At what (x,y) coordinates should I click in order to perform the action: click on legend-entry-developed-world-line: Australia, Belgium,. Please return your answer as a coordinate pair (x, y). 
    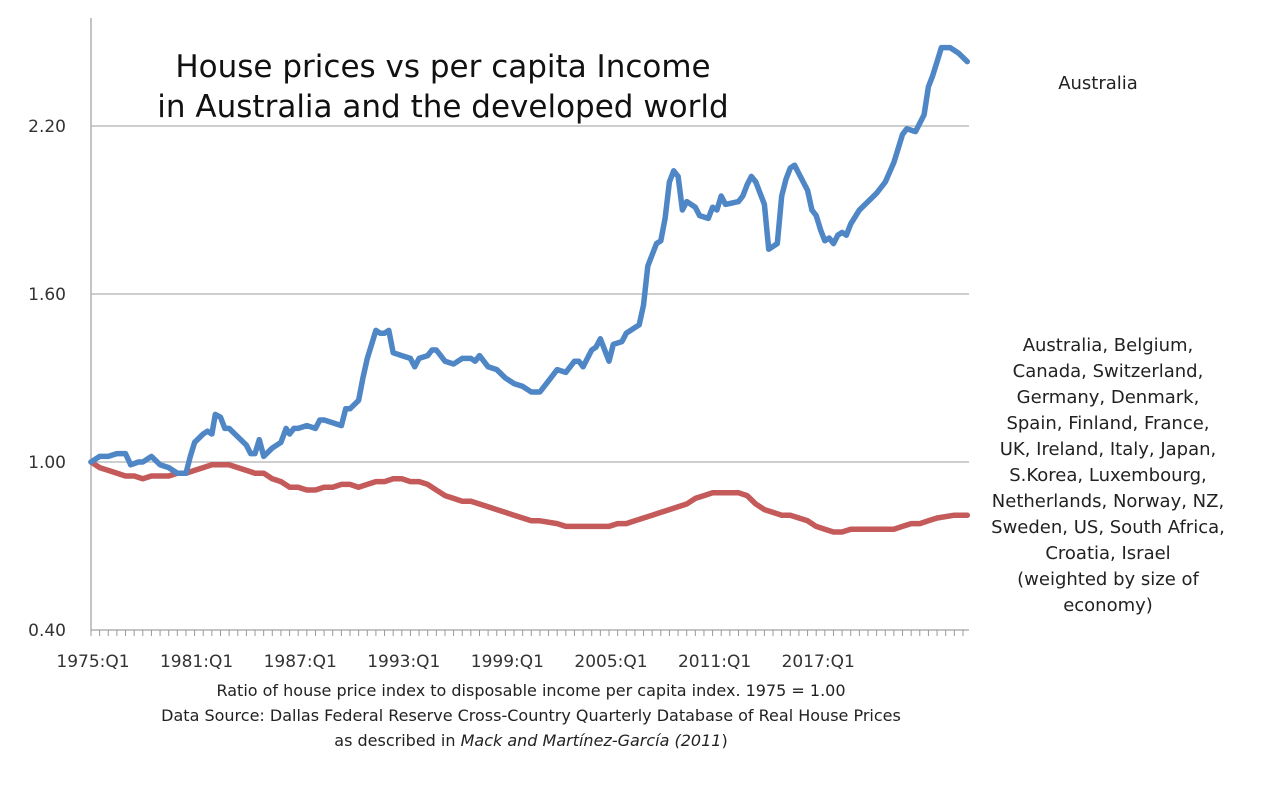
    Looking at the image, I should click on (1108, 345).